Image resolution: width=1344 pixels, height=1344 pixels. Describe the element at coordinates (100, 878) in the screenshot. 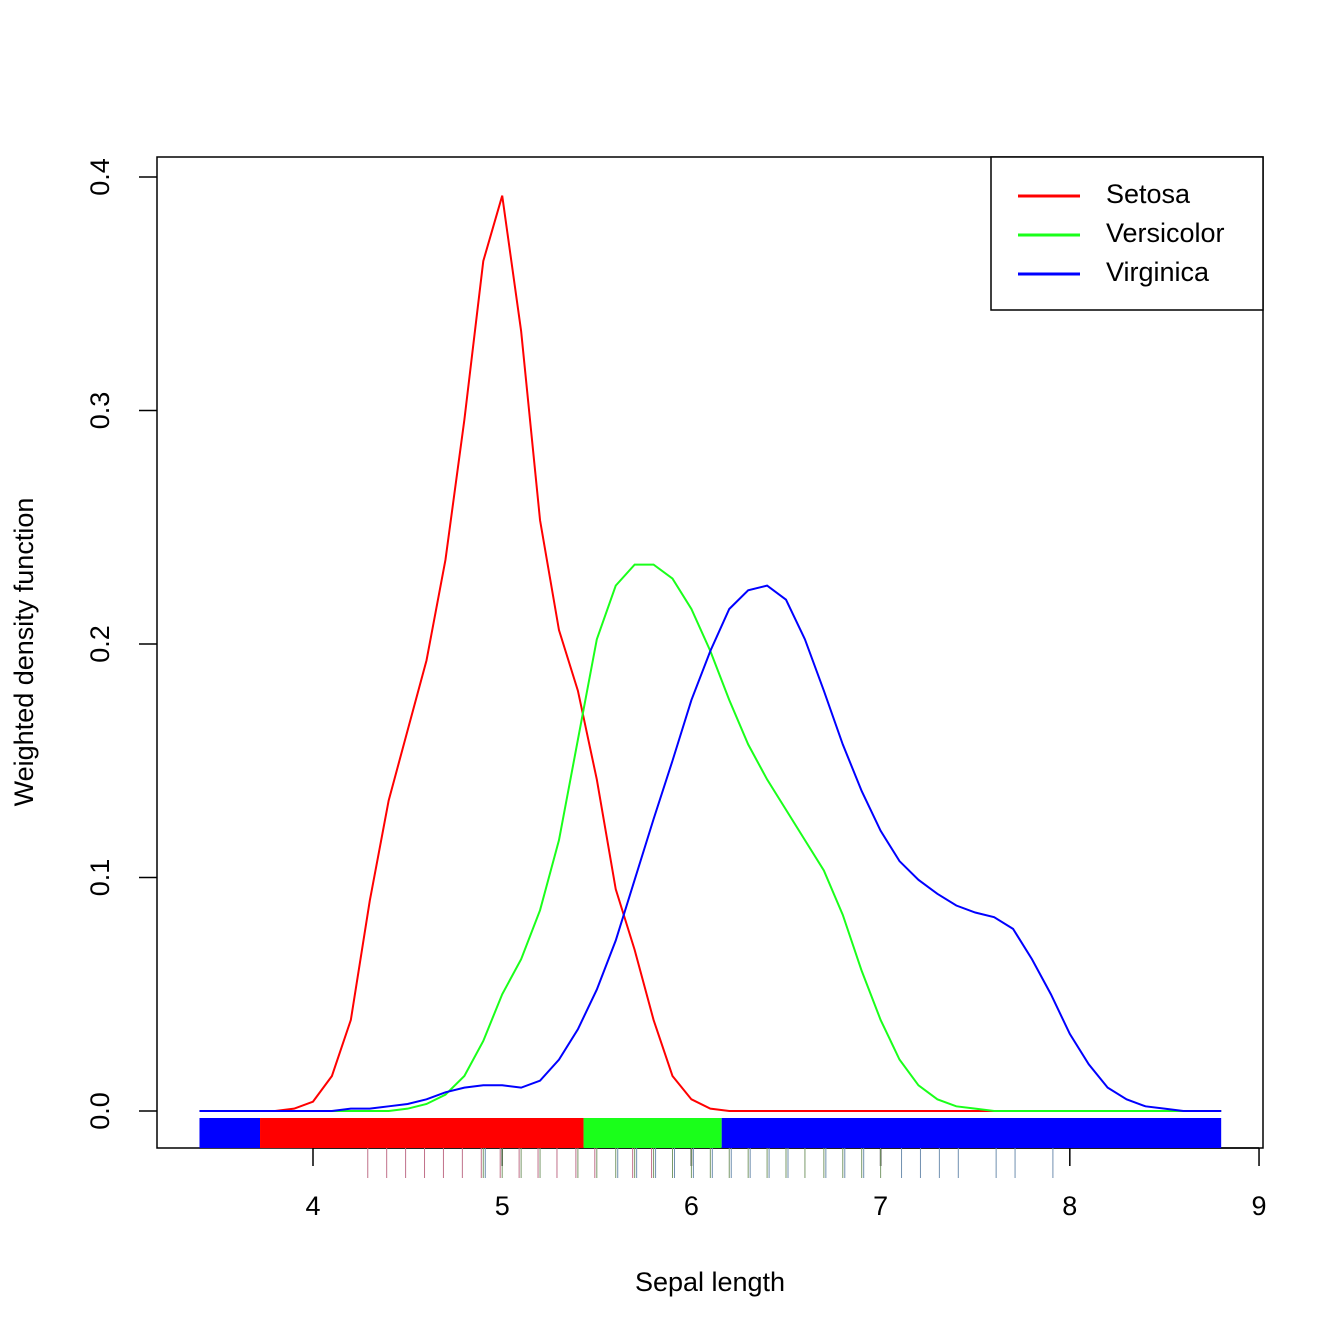

I see `y-tick-label: 0.1` at that location.